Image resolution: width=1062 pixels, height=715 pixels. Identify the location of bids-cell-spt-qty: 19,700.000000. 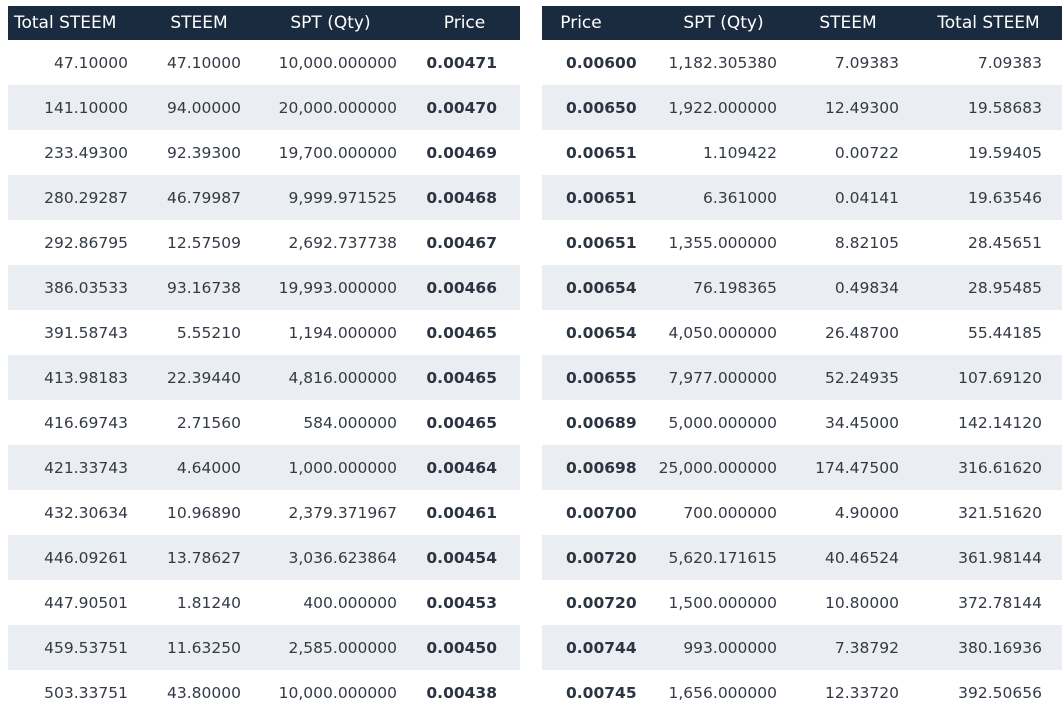
(320, 152).